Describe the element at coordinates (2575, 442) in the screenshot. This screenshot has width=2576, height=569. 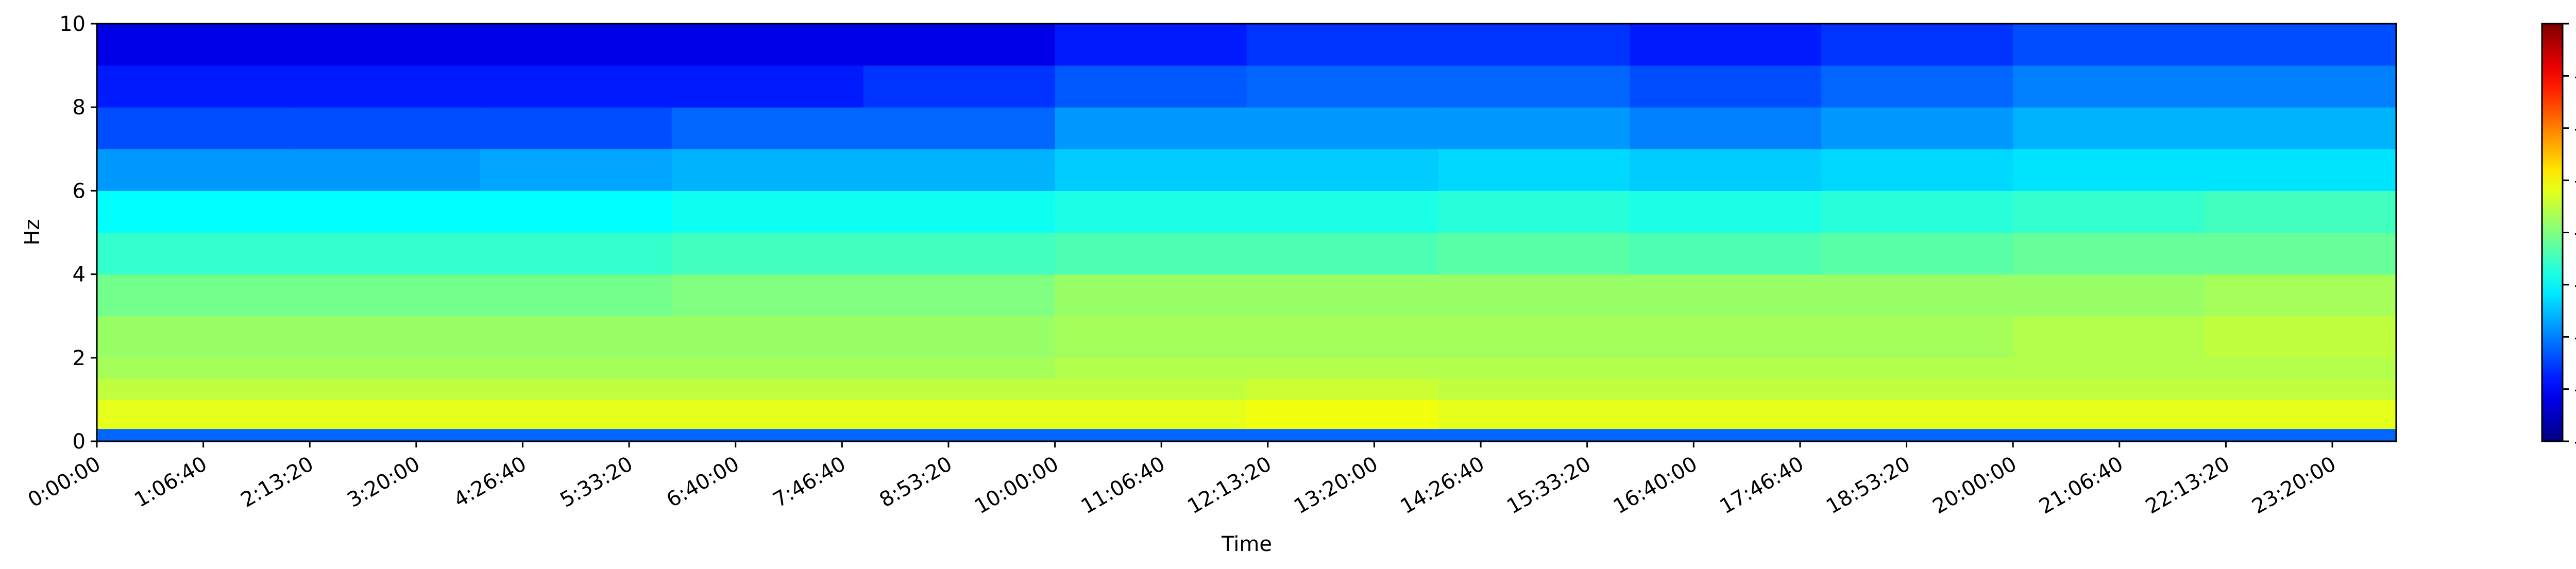
I see `colorbar-tick-label: -80 dB` at that location.